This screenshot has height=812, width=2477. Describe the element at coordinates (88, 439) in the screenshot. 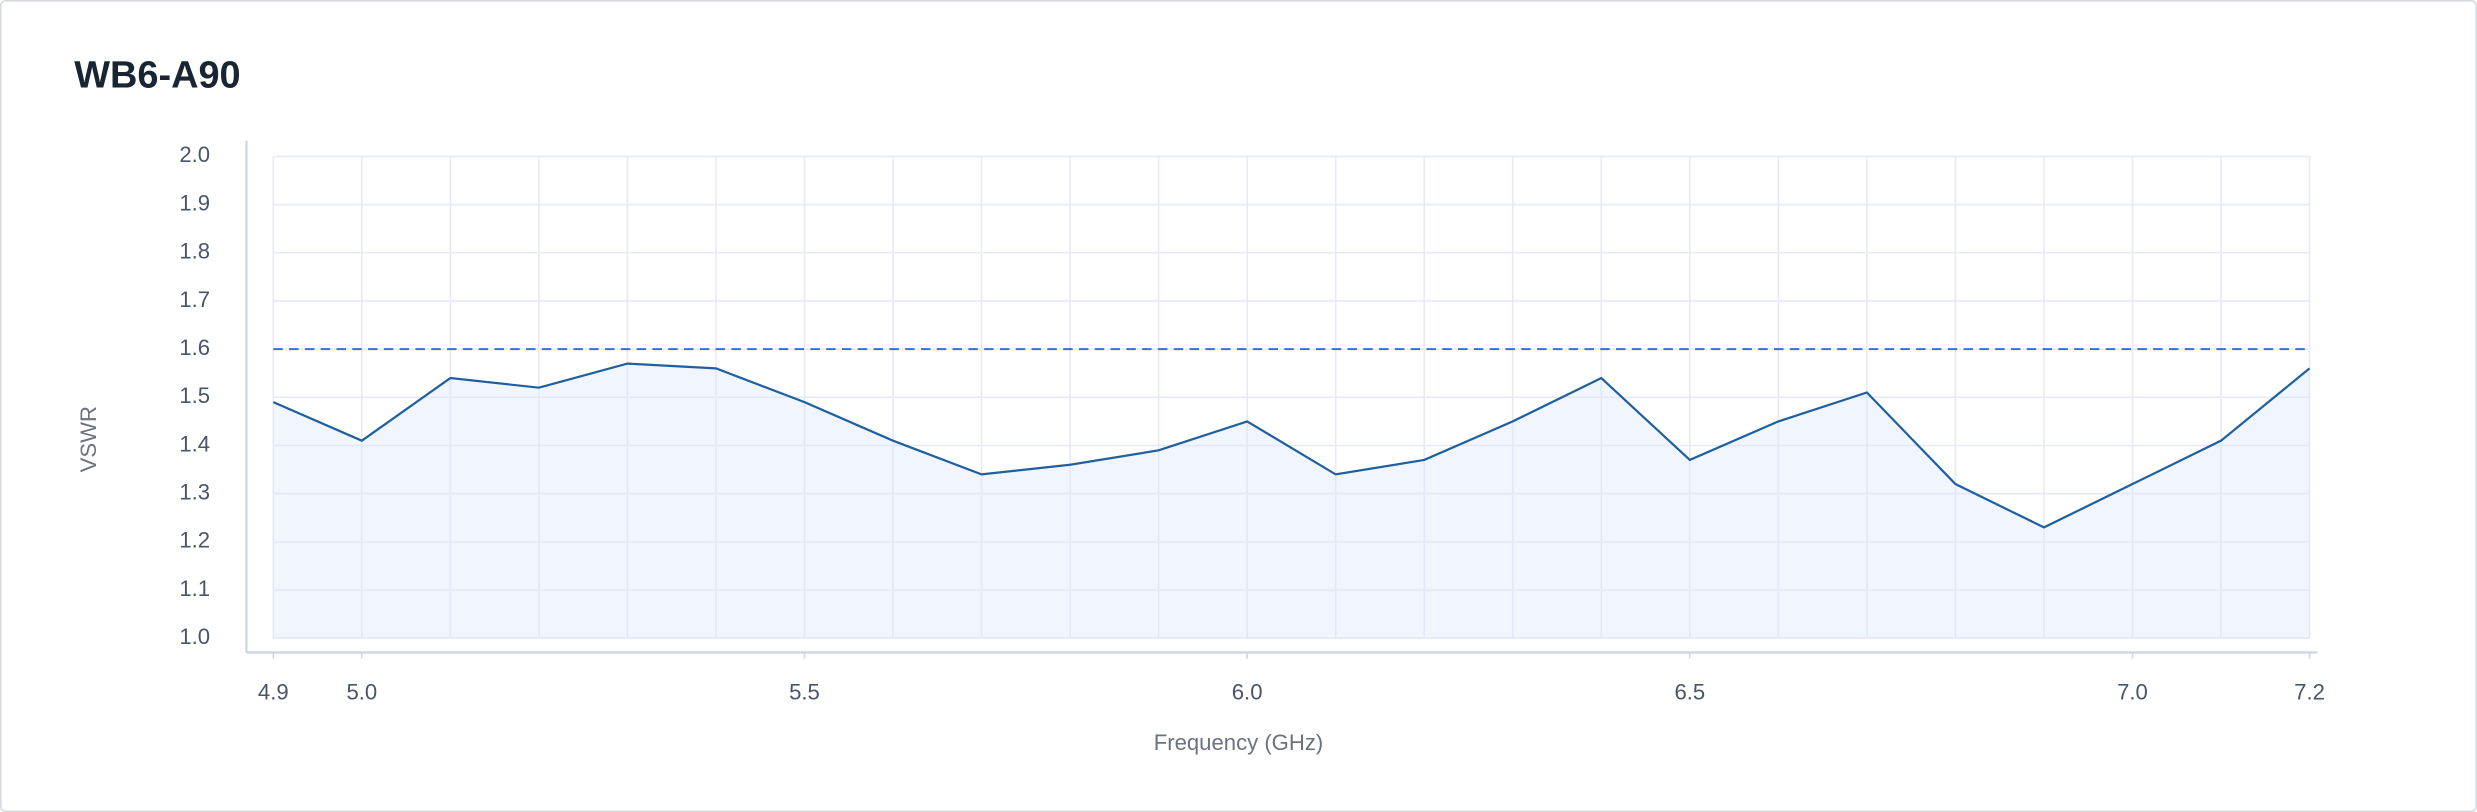

I see `y-axis-label: VSWR` at that location.